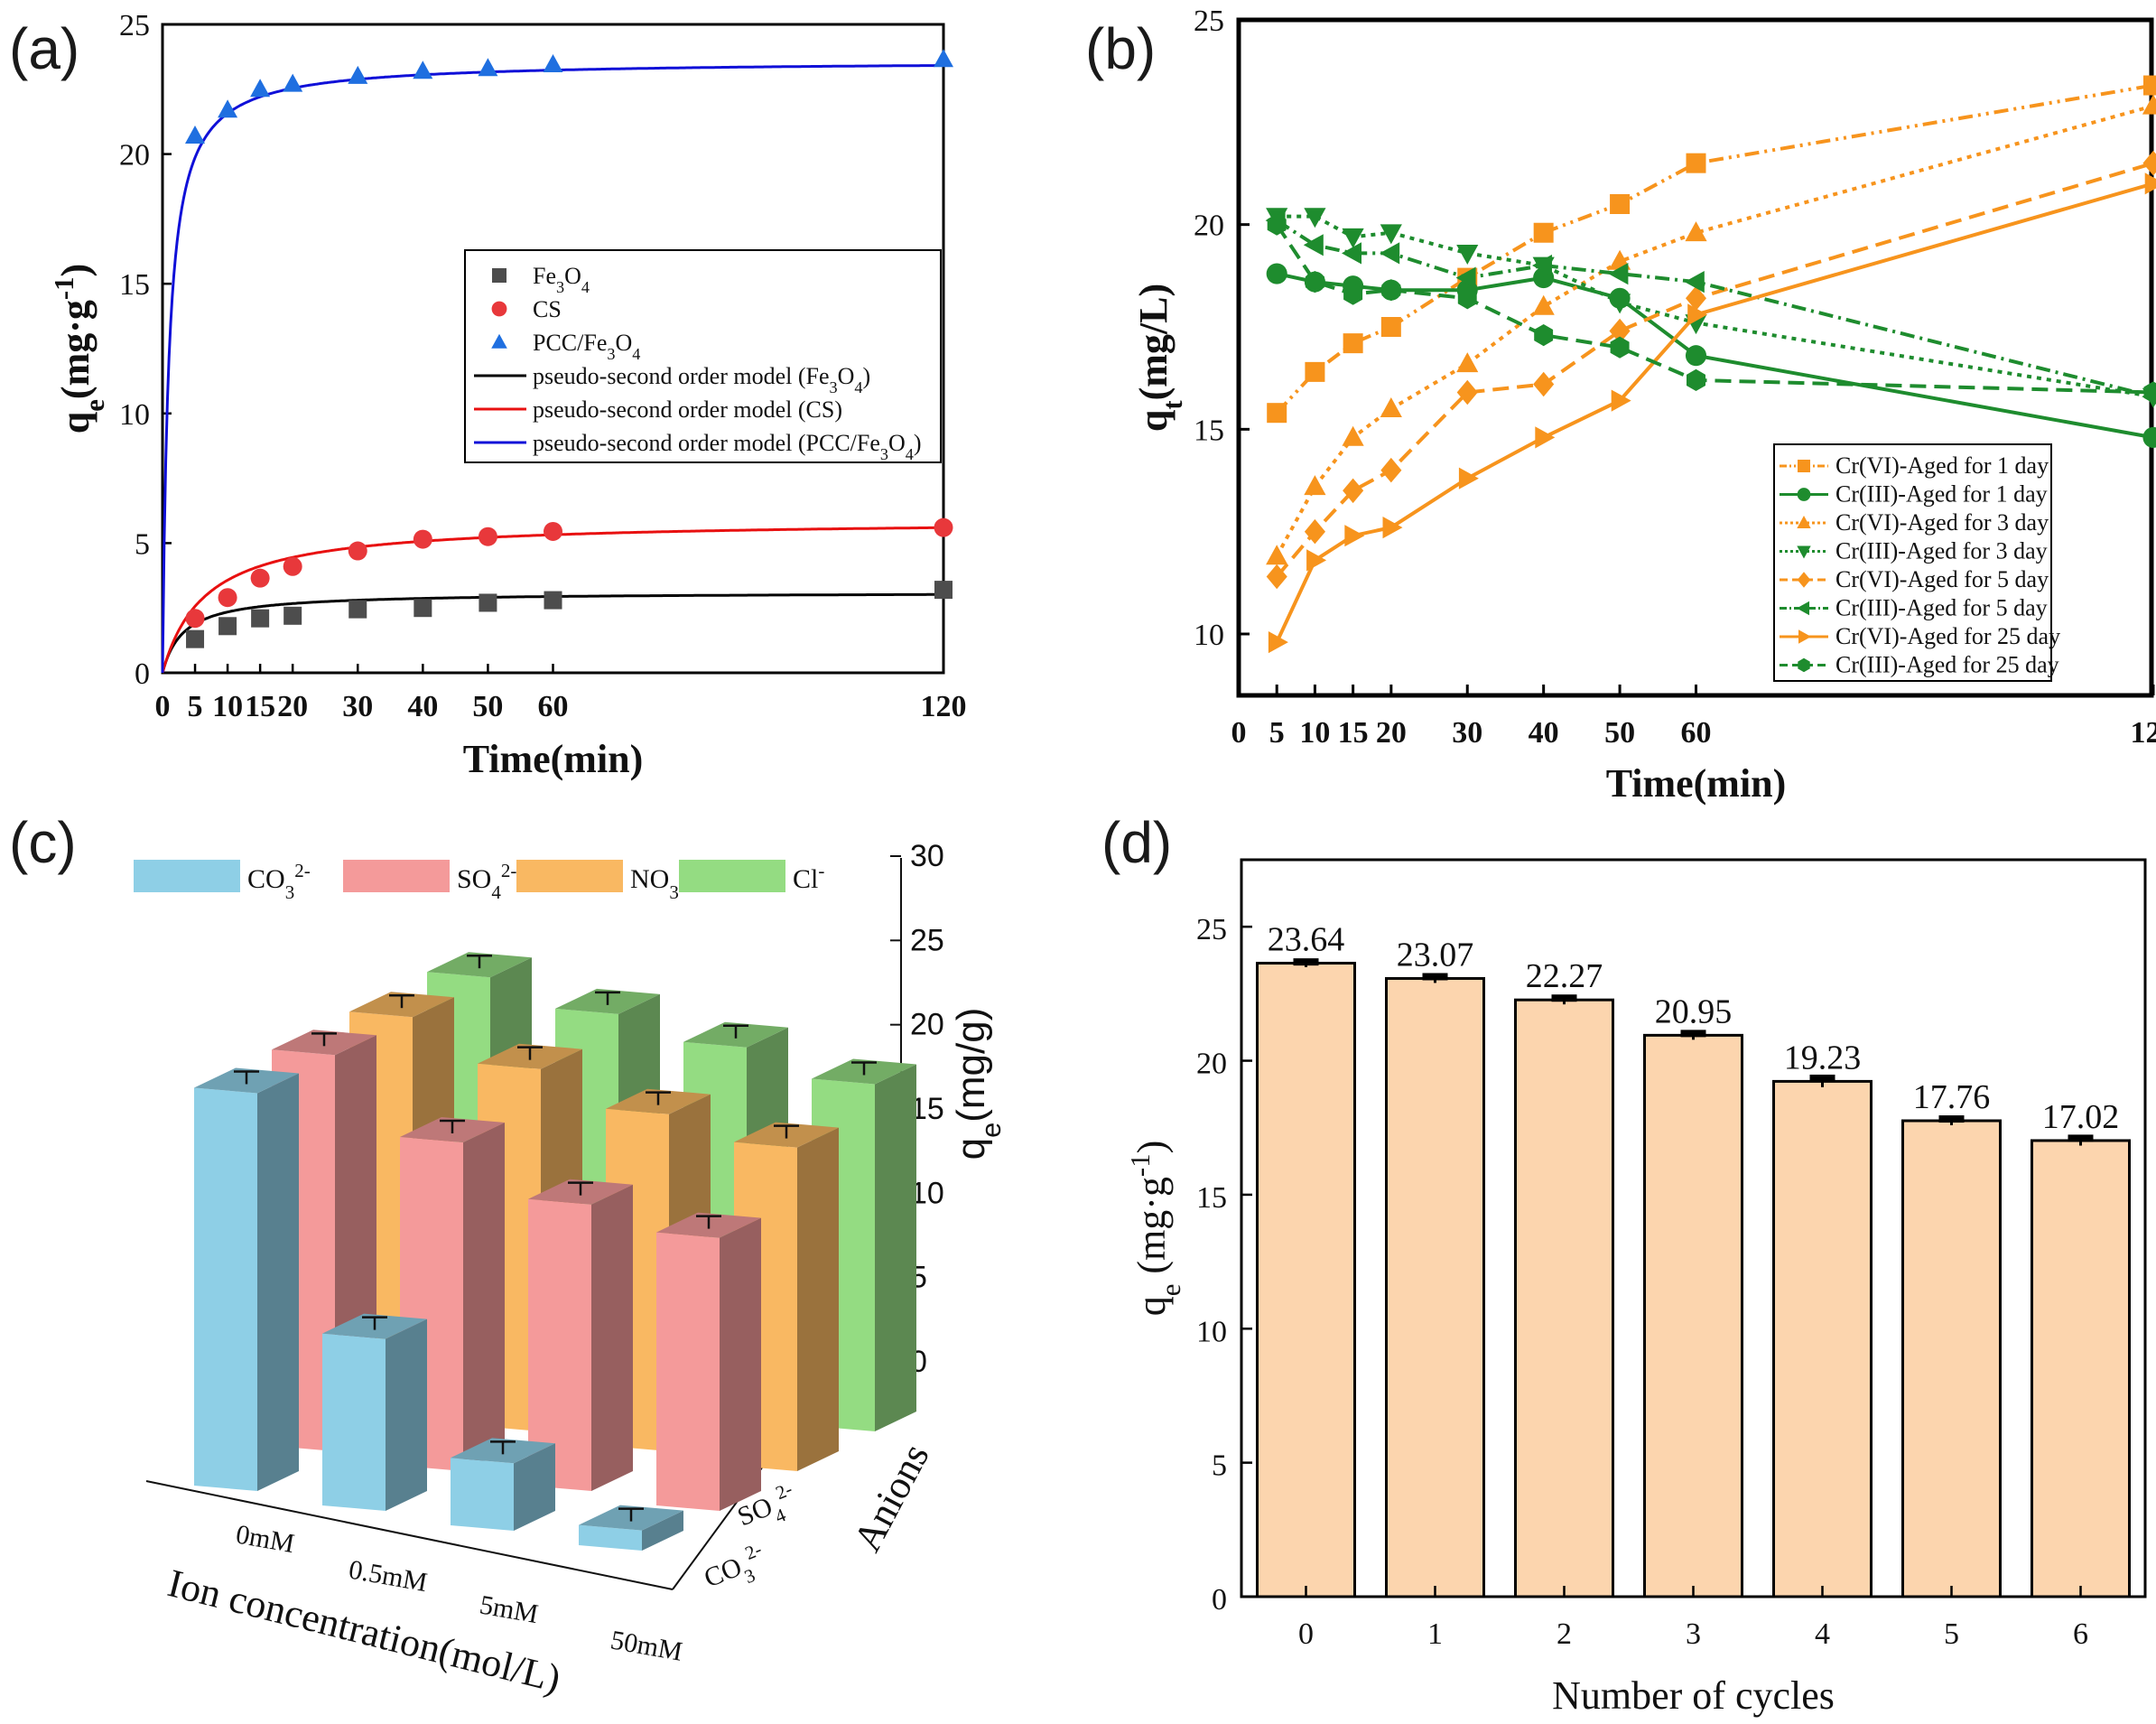  Describe the element at coordinates (1823, 1057) in the screenshot. I see `bar-value-label-d: 19.23` at that location.